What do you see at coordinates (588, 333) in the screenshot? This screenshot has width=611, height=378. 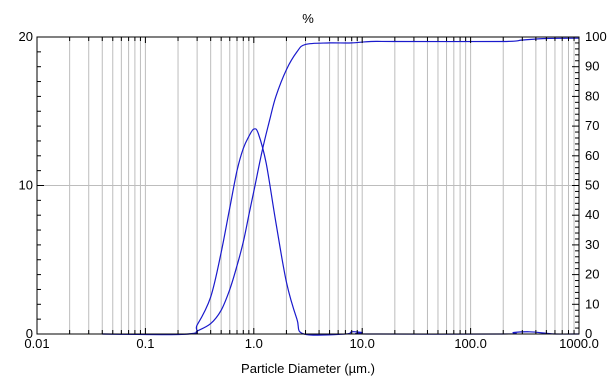 I see `y-right-tick-label: 0` at bounding box center [588, 333].